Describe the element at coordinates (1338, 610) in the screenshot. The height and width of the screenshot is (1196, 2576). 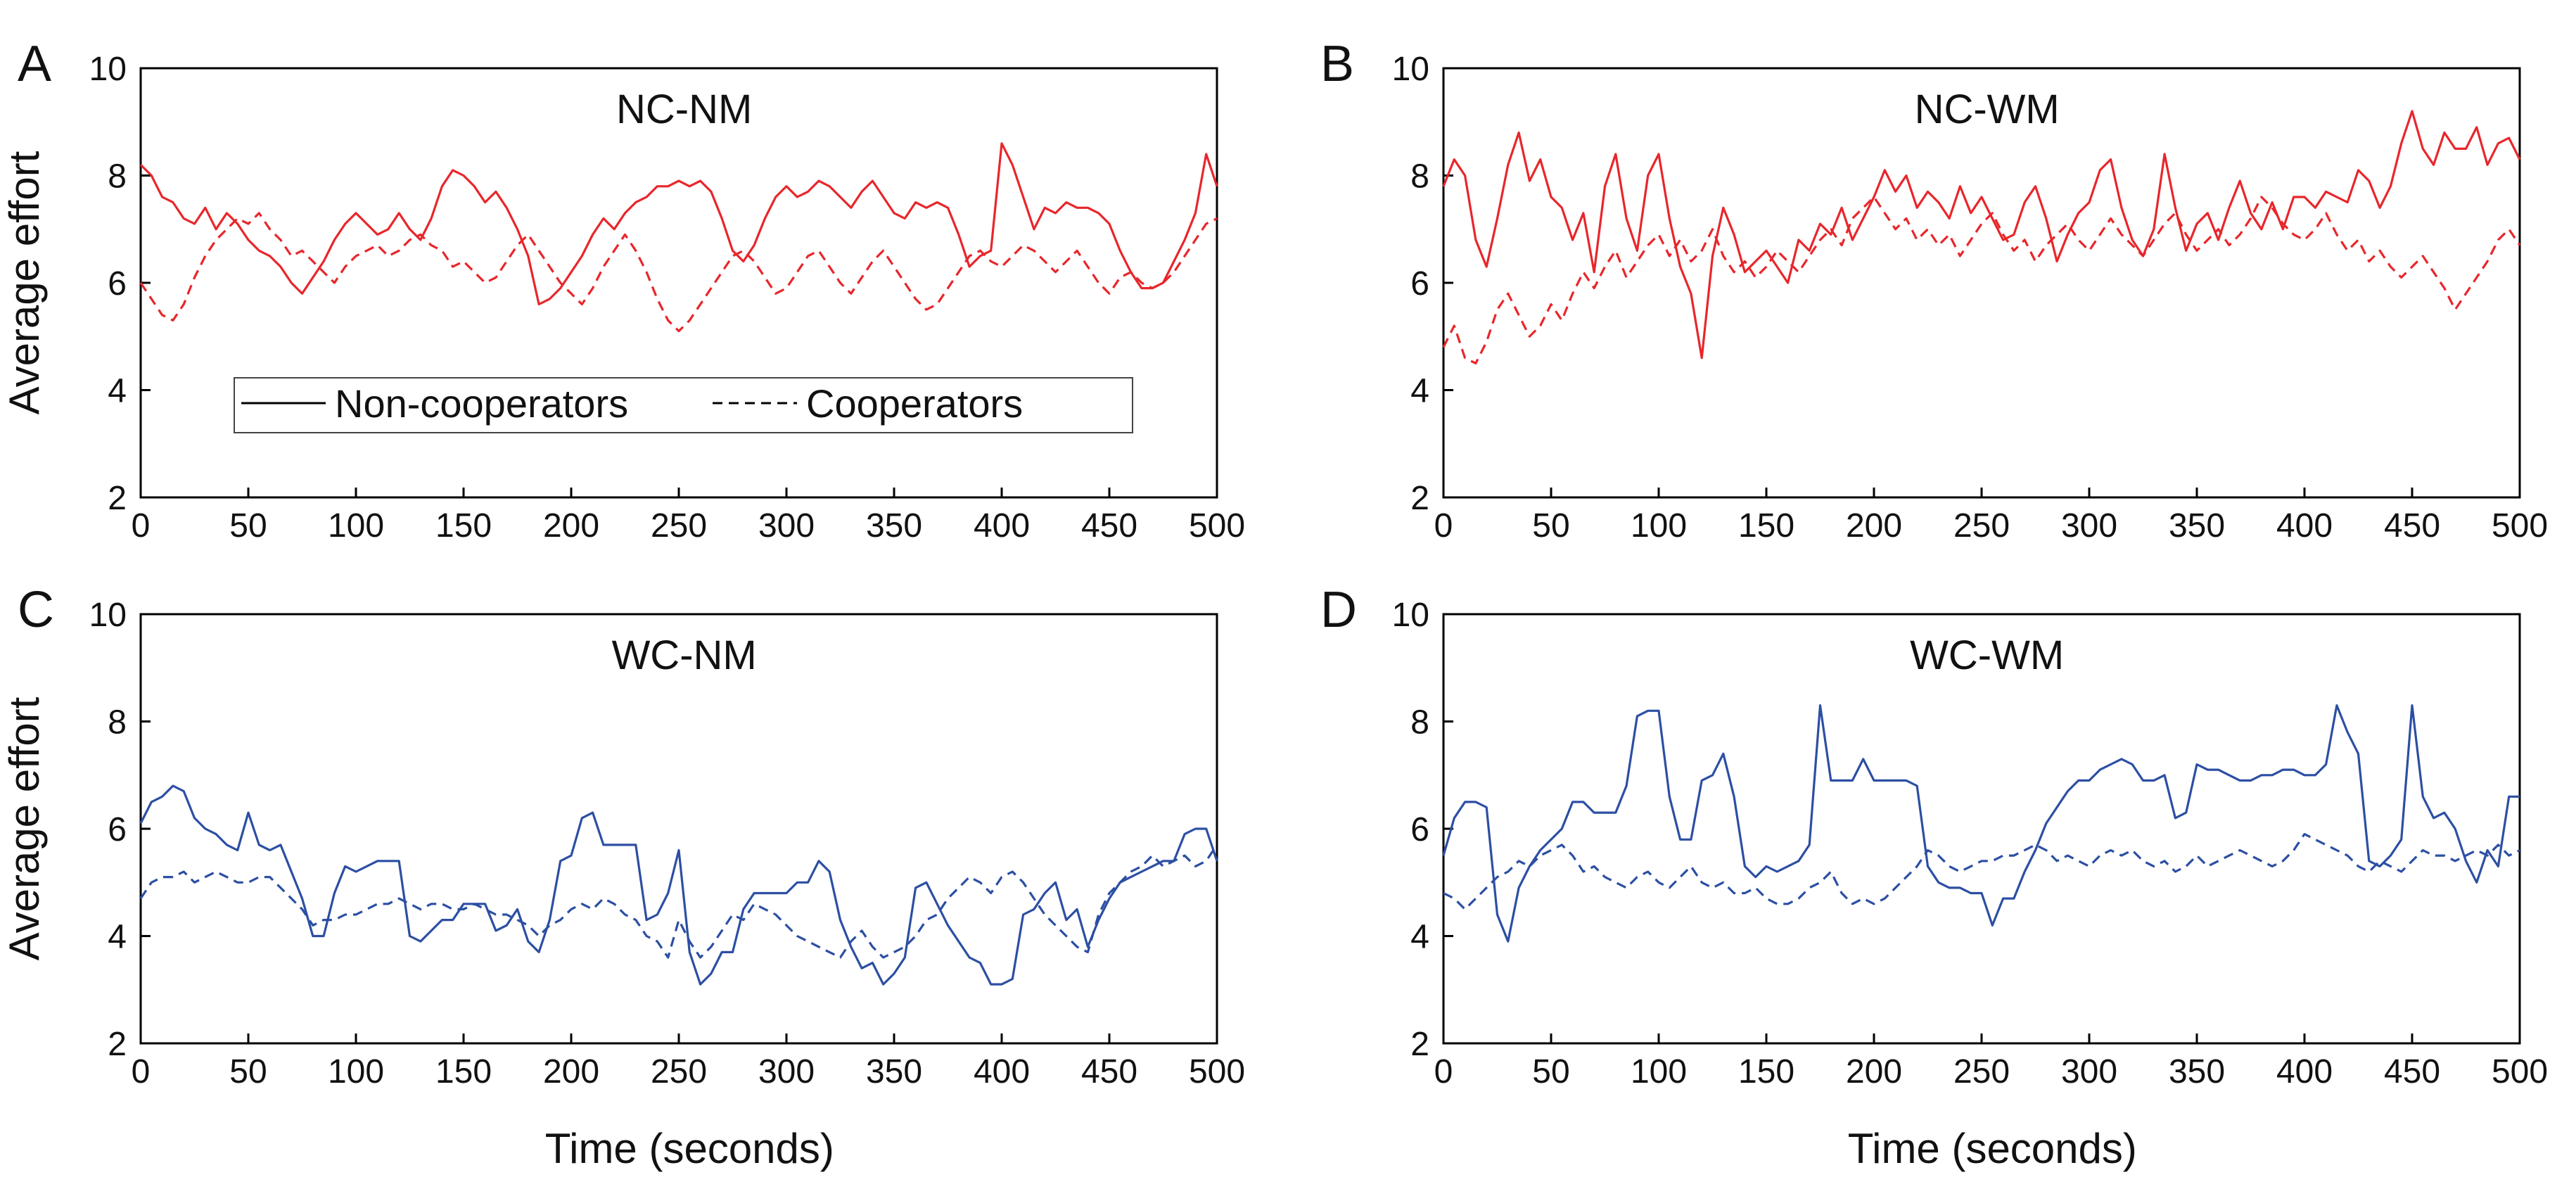
I see `panel-letter: D` at that location.